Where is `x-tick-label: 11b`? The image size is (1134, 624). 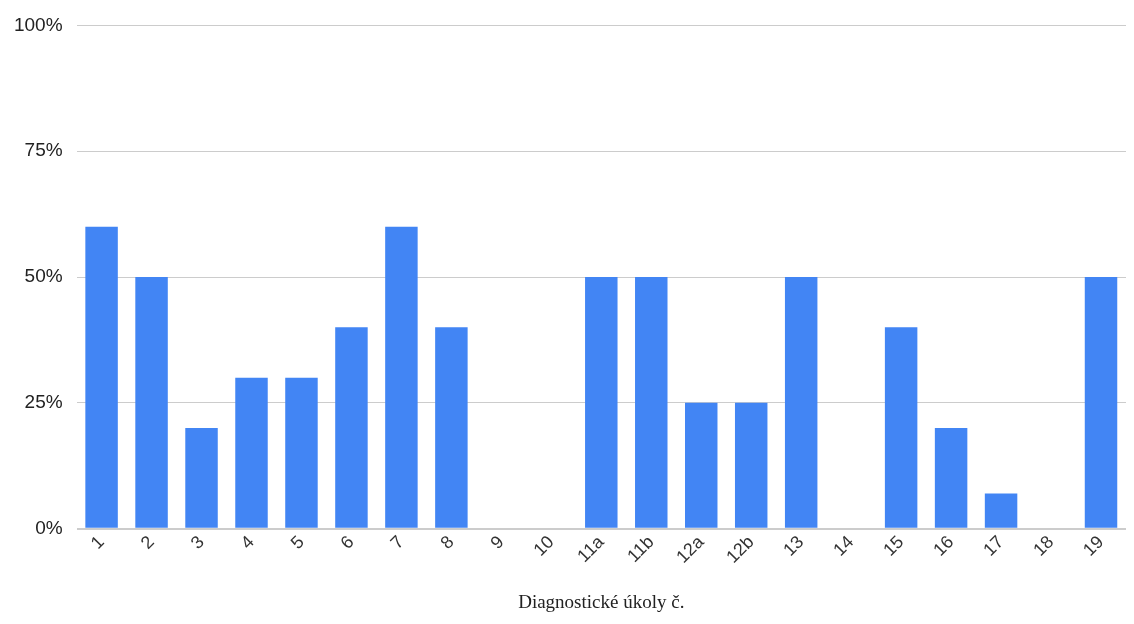 x-tick-label: 11b is located at coordinates (640, 548).